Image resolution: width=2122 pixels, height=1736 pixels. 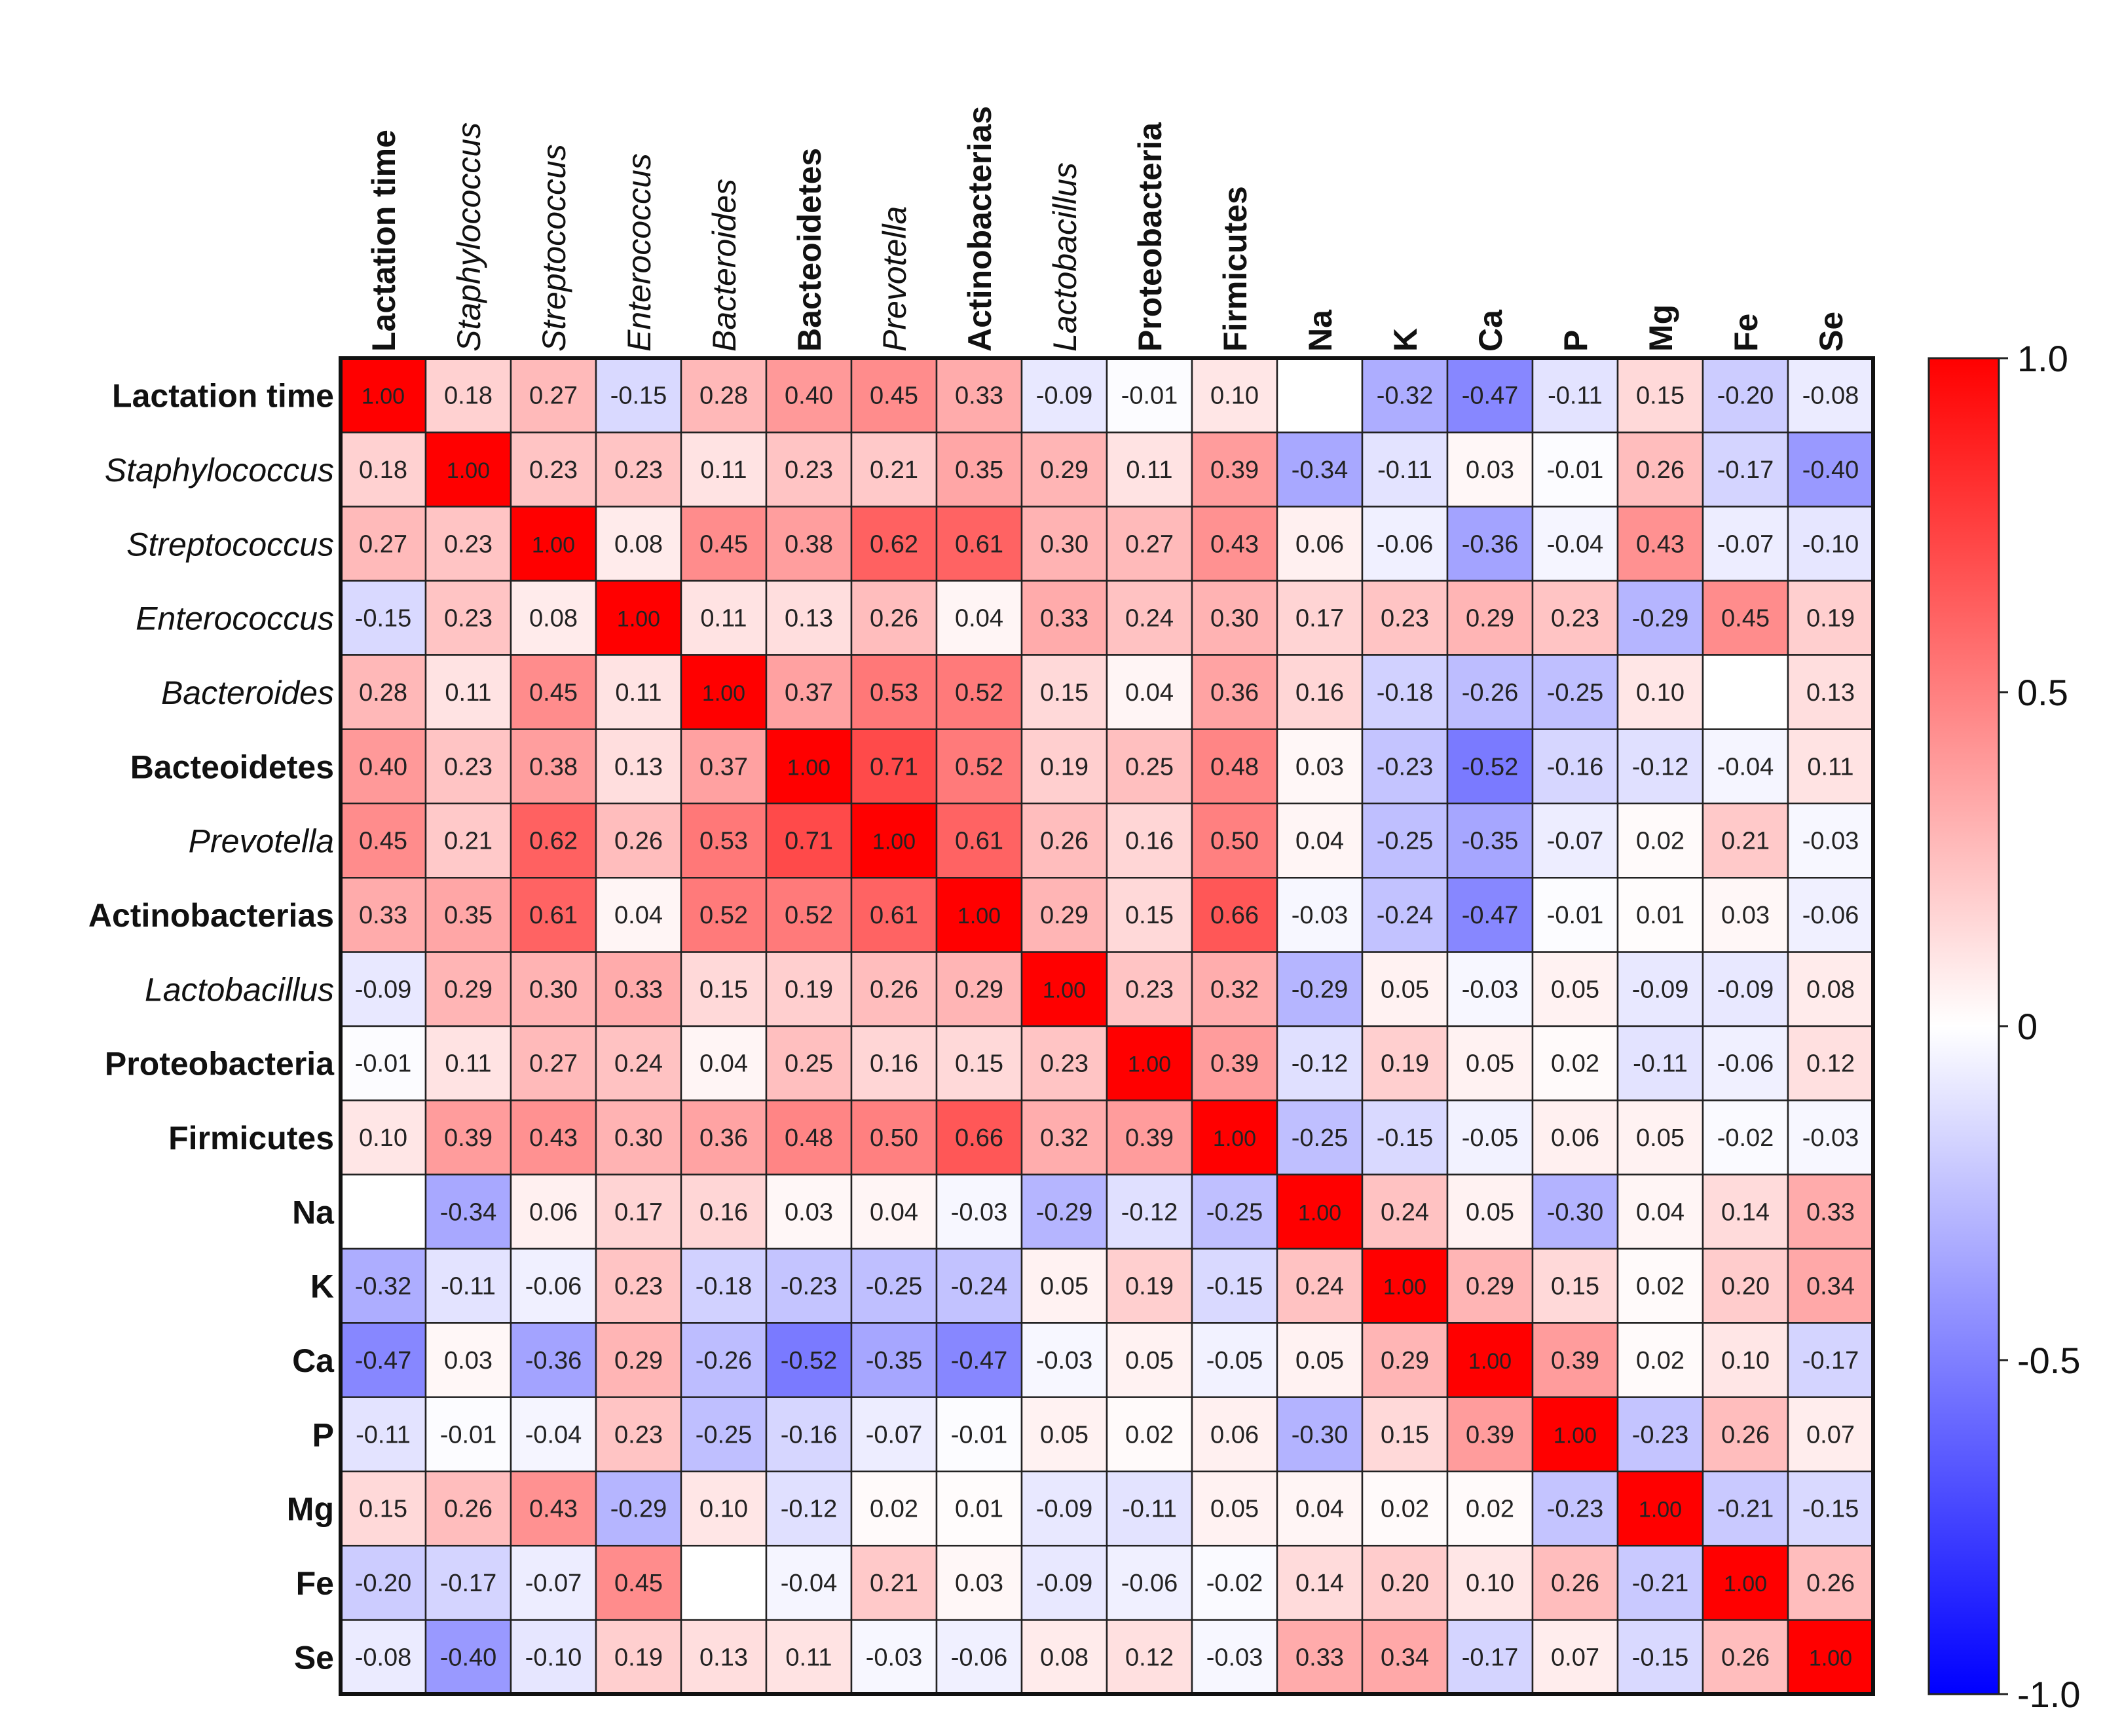 I want to click on cell-value-r1-c17: -0.40, so click(x=1830, y=470).